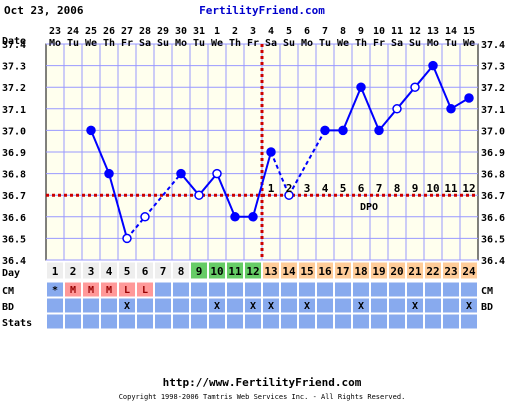  What do you see at coordinates (199, 31) in the screenshot?
I see `date-tick: 31` at bounding box center [199, 31].